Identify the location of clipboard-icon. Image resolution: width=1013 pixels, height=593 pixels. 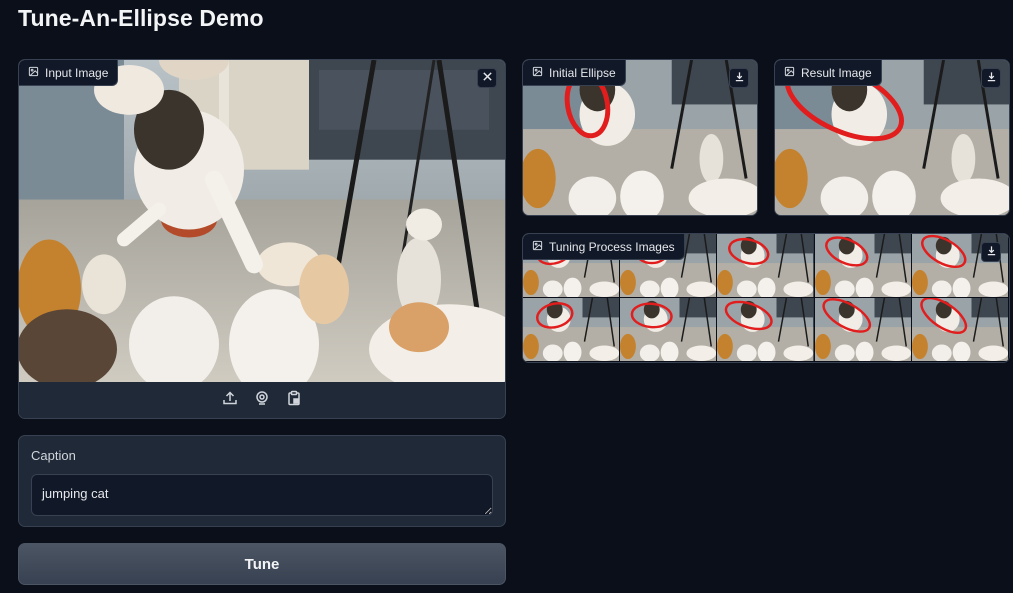
(294, 400).